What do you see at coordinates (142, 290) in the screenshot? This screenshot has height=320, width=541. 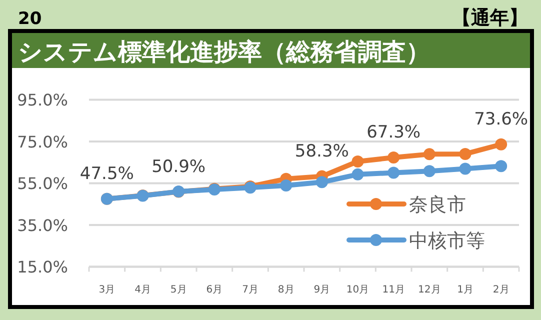 I see `x-tick-label: 4月` at bounding box center [142, 290].